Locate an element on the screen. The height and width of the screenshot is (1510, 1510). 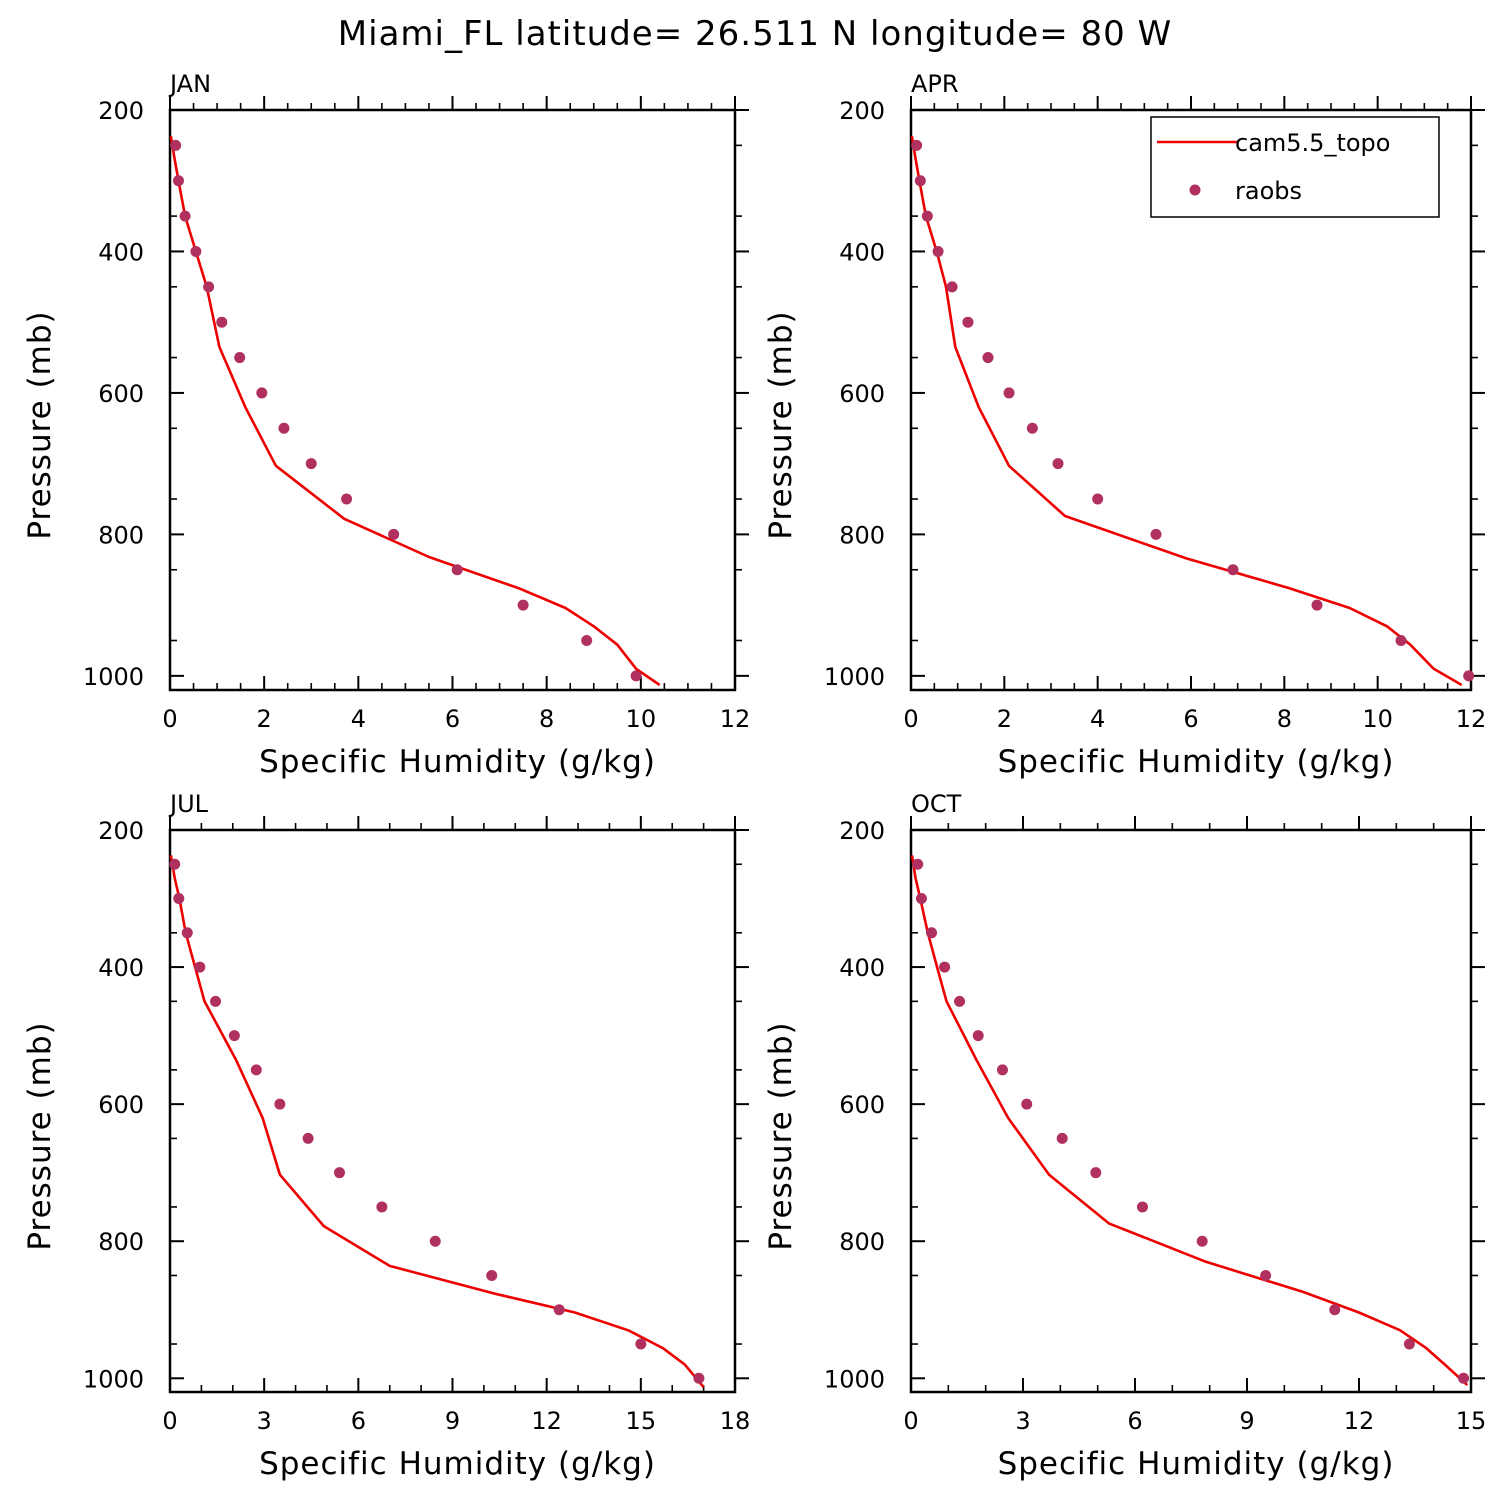
legend-marker-swatch is located at coordinates (1195, 190).